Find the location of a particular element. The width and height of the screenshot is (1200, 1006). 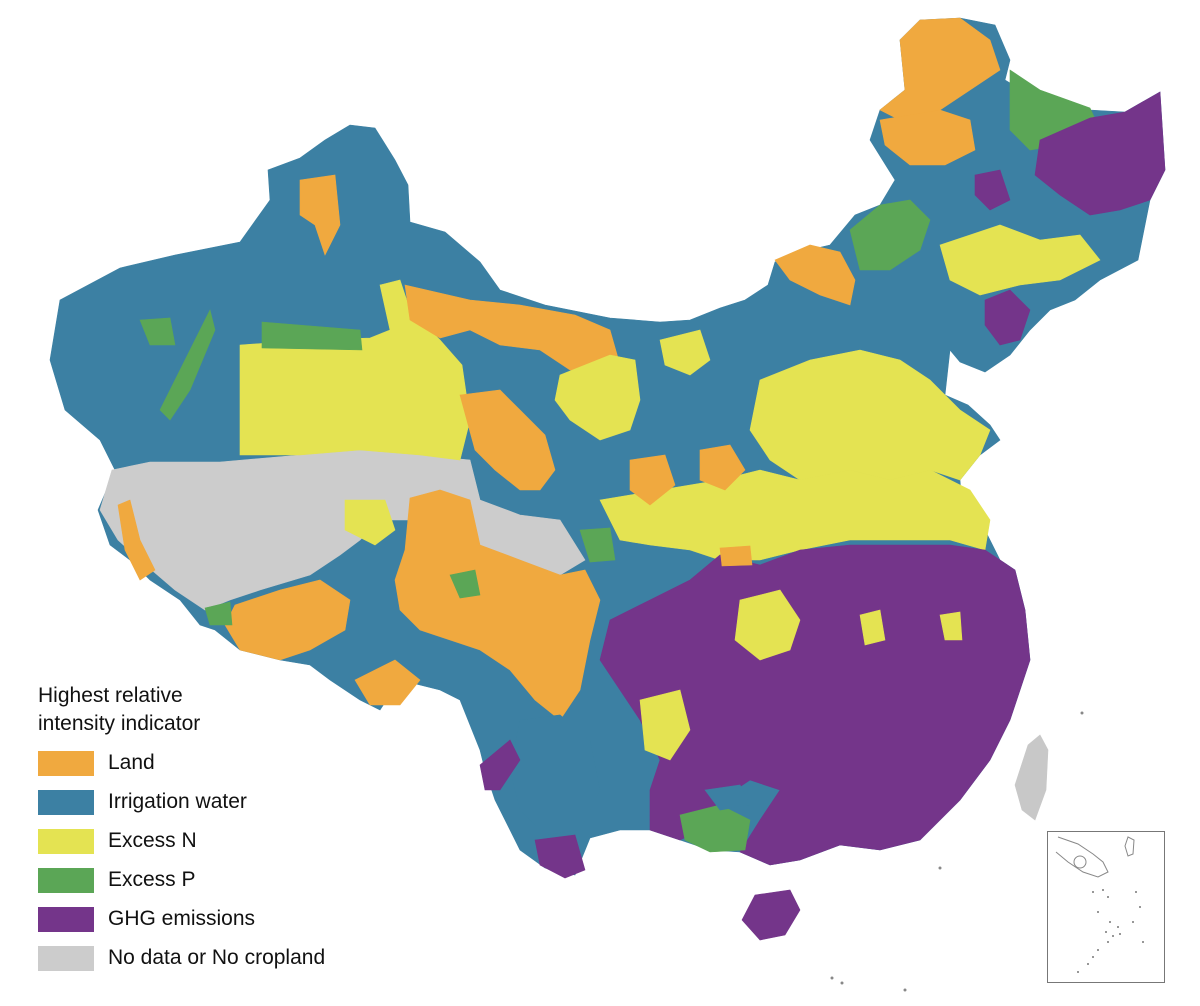

inset-islands is located at coordinates (1110, 931).